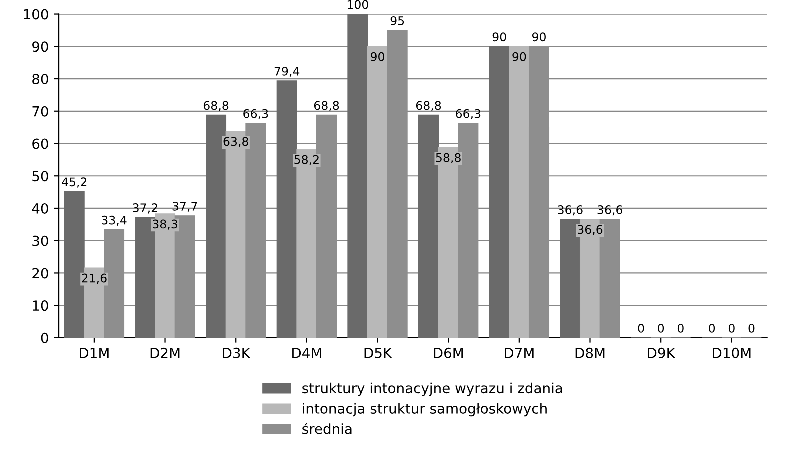 The image size is (787, 476). I want to click on y-tick-label: 10, so click(40, 306).